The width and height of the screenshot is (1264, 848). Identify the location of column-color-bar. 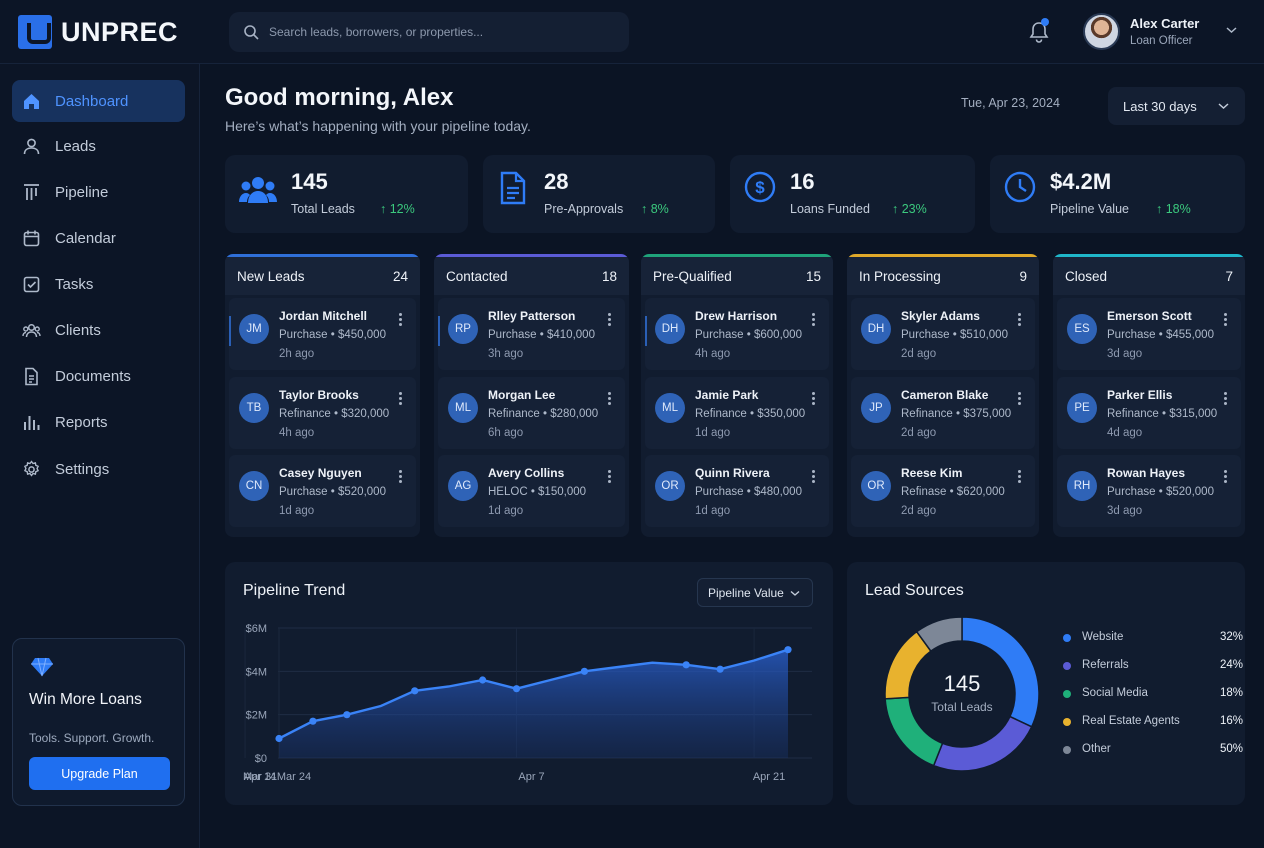
(531, 255).